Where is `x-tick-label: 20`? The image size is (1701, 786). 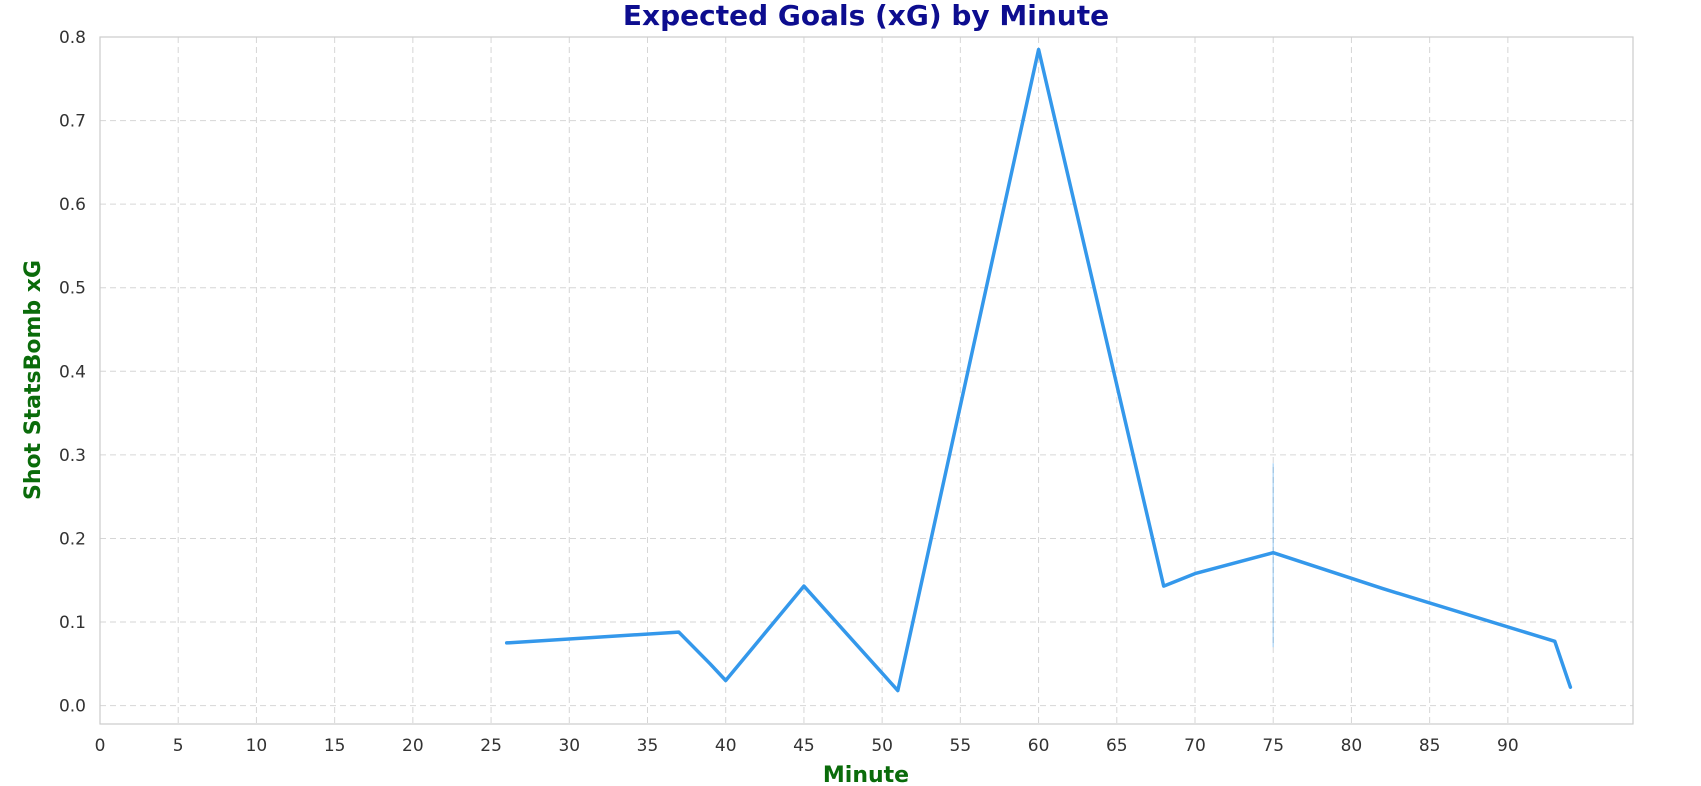 x-tick-label: 20 is located at coordinates (413, 746).